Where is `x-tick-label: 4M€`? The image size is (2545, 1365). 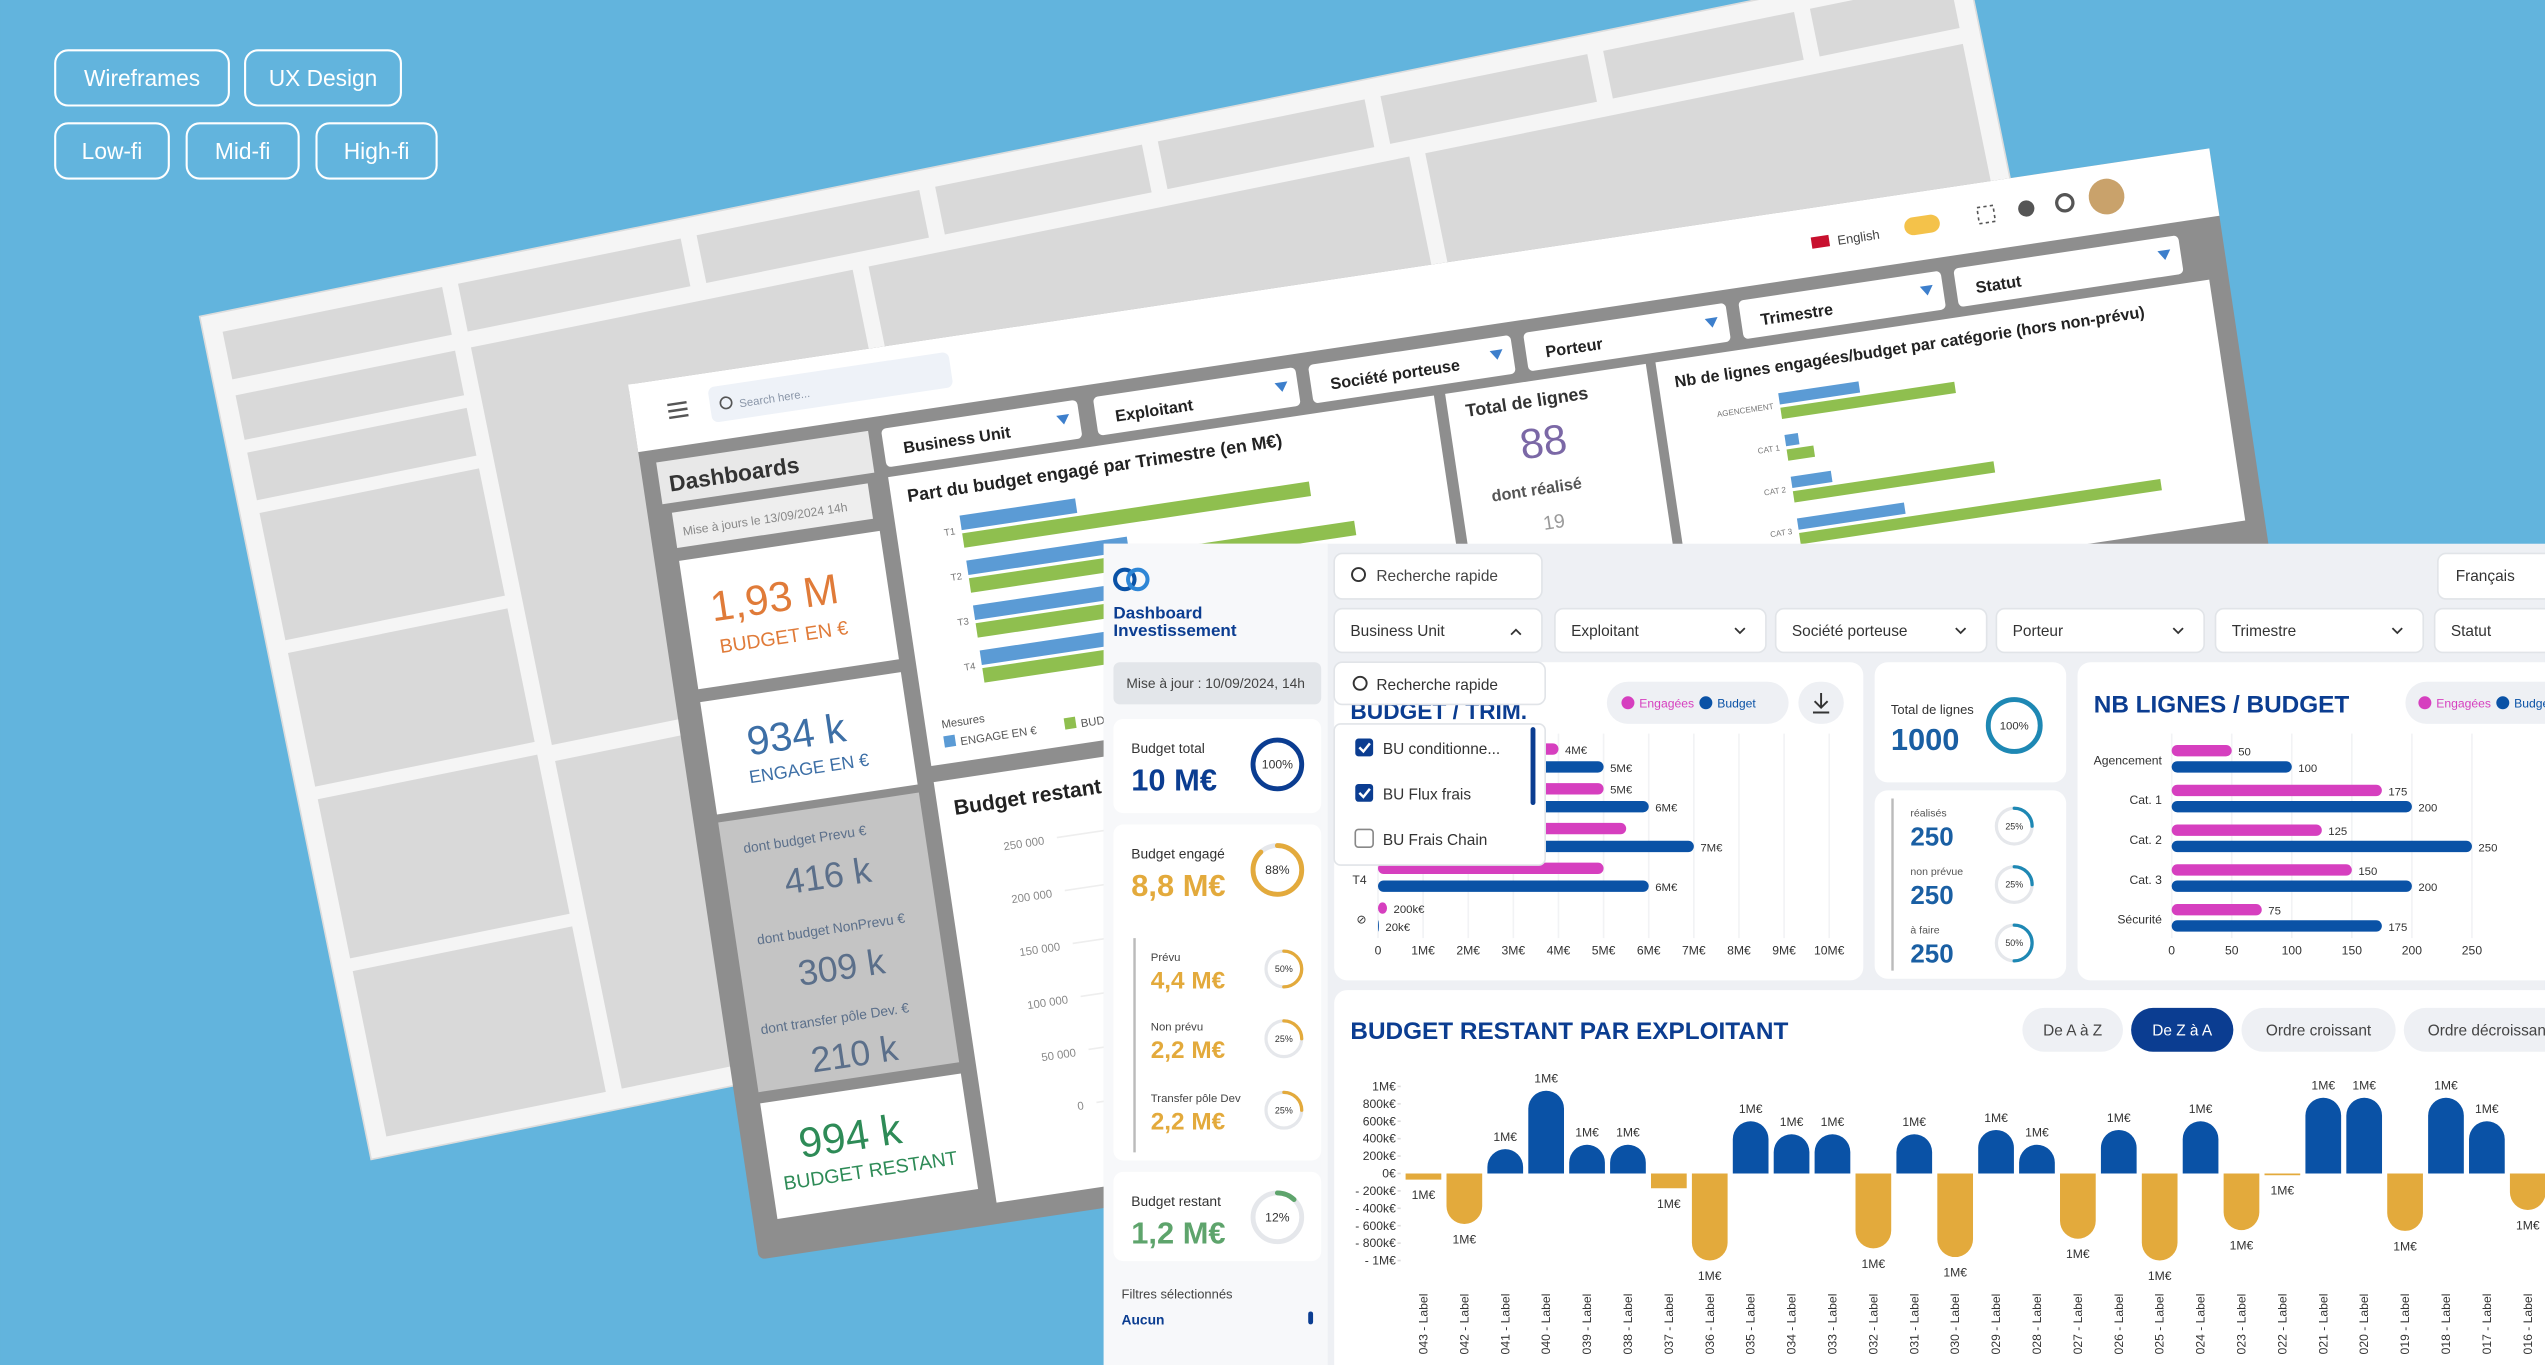 x-tick-label: 4M€ is located at coordinates (1559, 950).